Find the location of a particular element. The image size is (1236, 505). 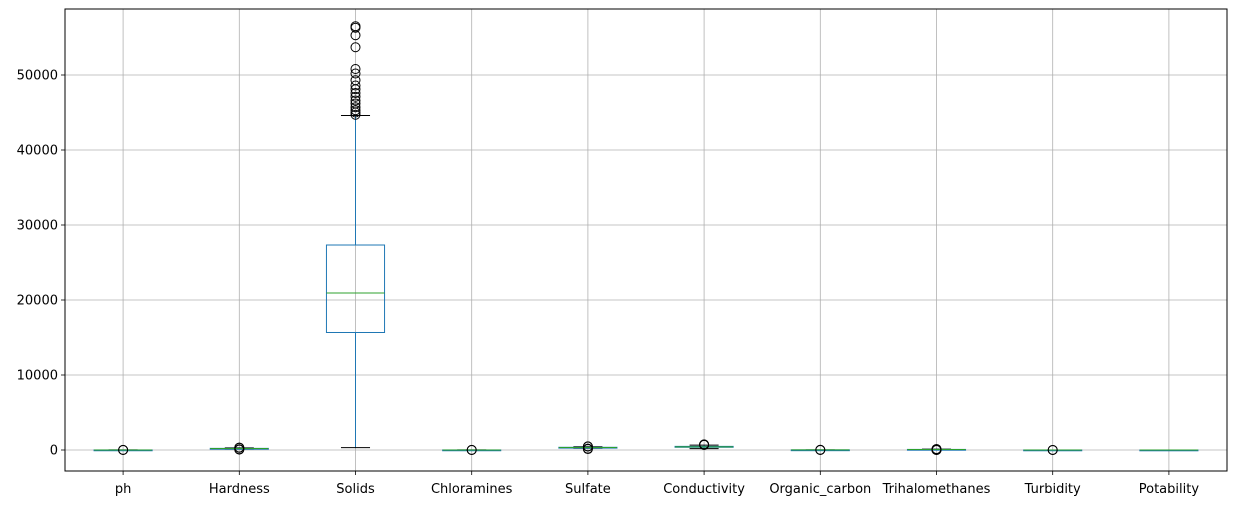

x-tick-label: ph is located at coordinates (123, 489).